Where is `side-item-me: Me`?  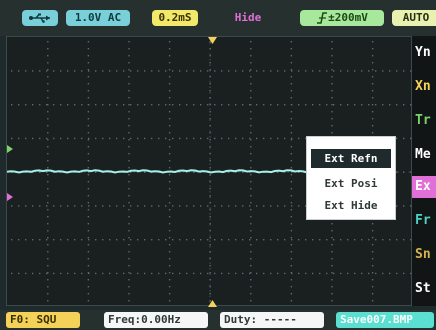 side-item-me: Me is located at coordinates (423, 154).